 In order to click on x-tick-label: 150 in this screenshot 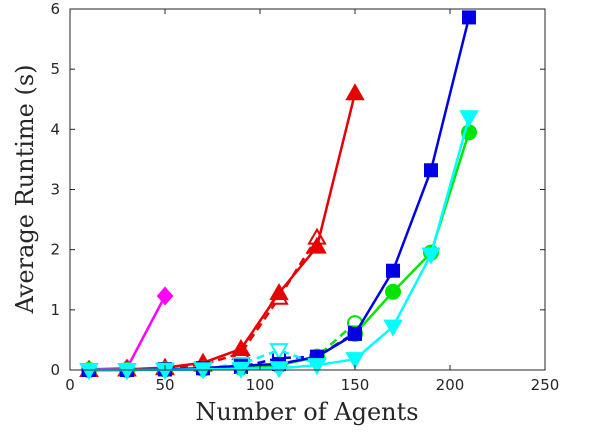, I will do `click(355, 385)`.